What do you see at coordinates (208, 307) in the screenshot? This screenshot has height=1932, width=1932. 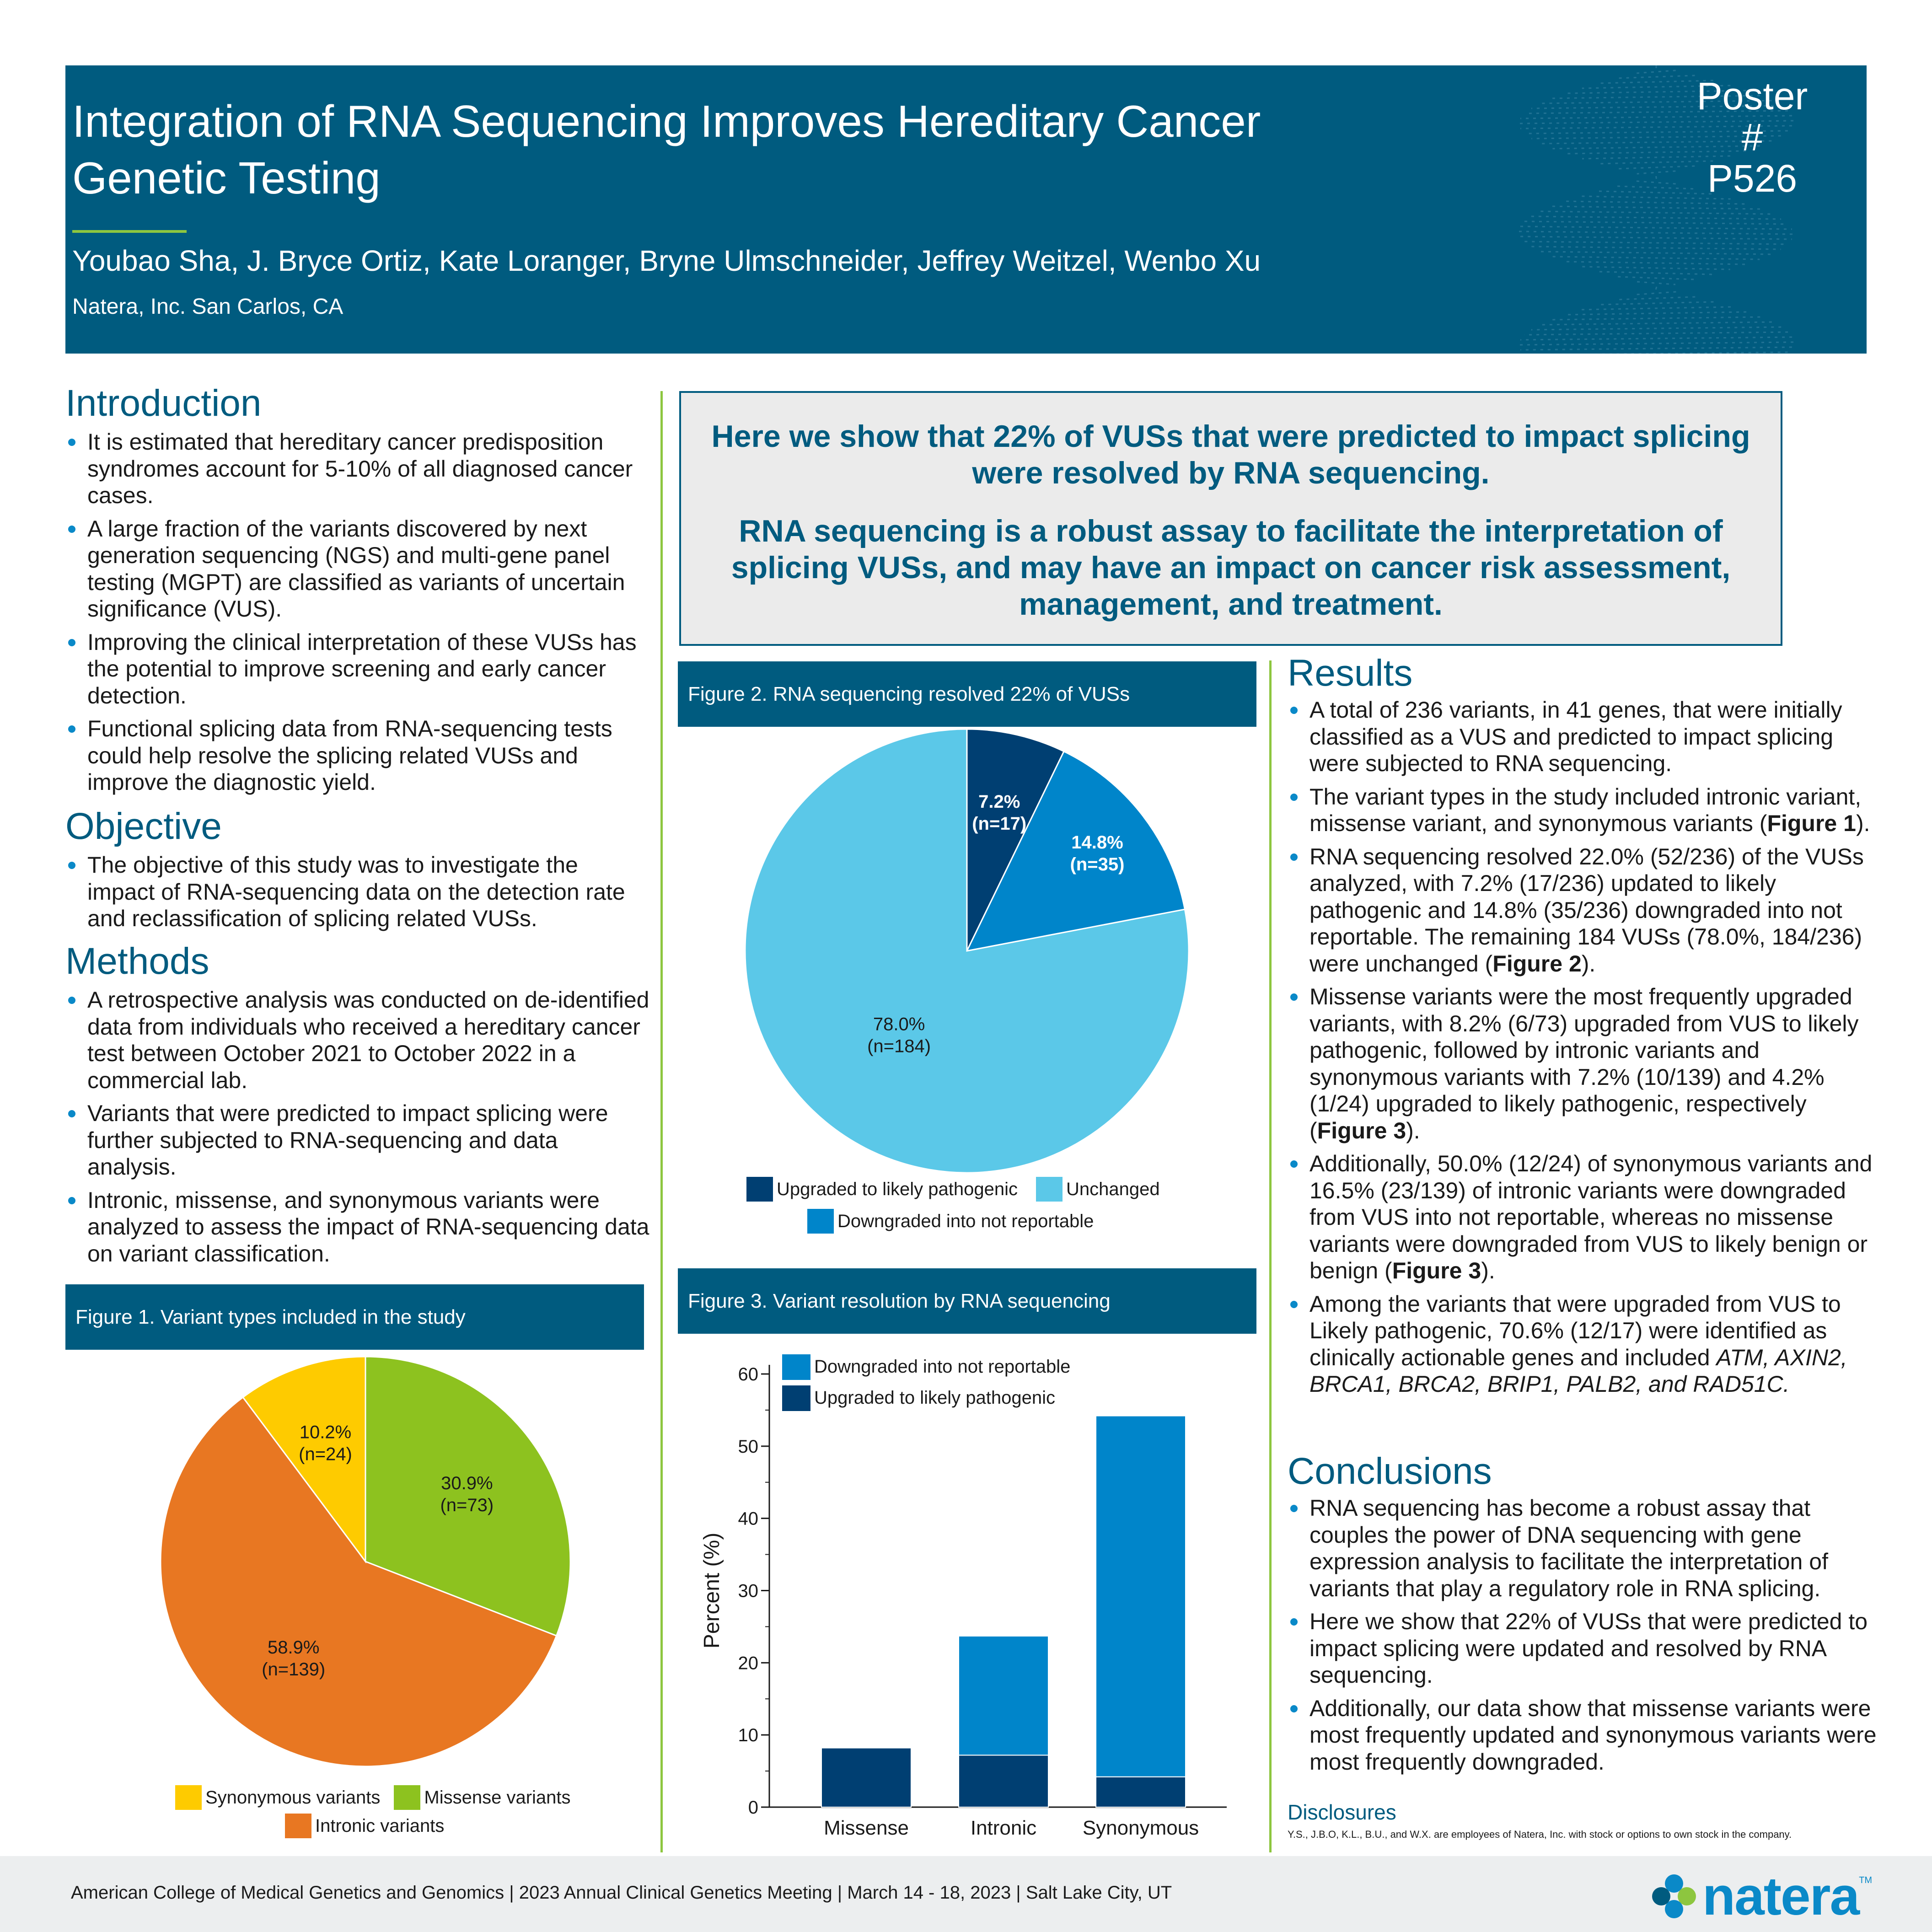 I see `affiliation: Natera, Inc. San Carlos, CA` at bounding box center [208, 307].